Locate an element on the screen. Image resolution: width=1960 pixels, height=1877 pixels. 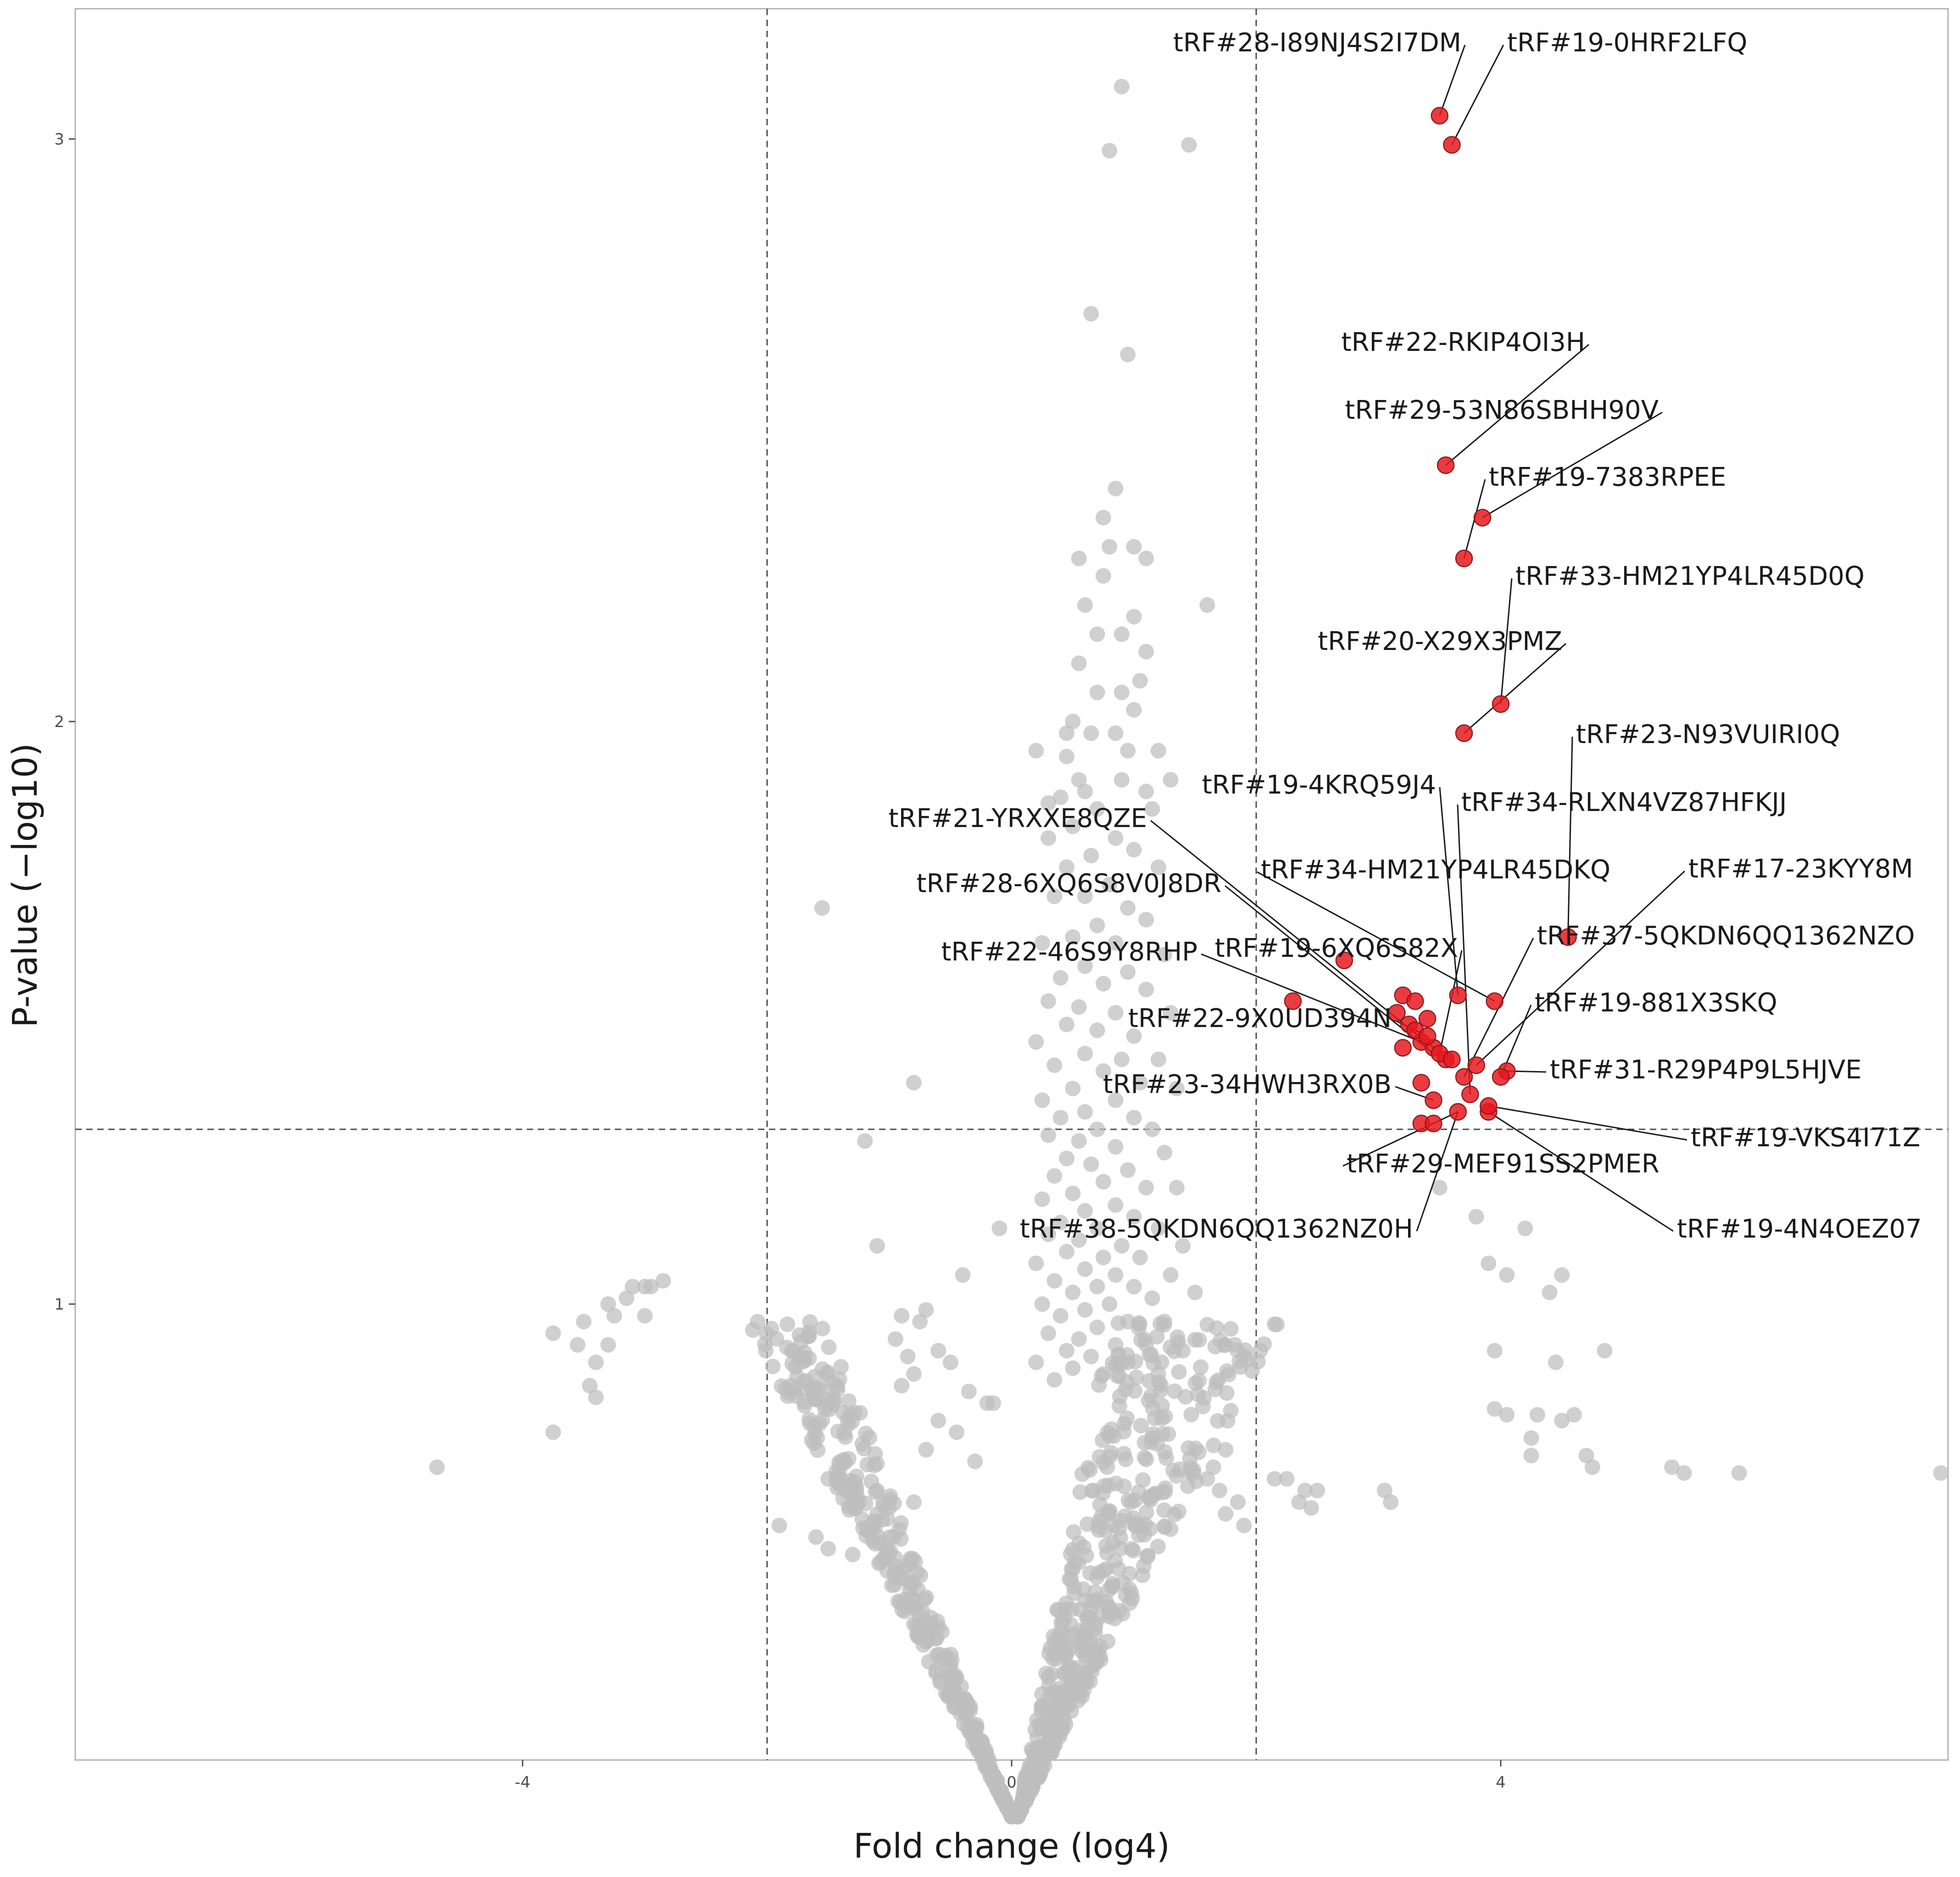
point-label: tRF#22-9X0UD394N is located at coordinates (1260, 1019).